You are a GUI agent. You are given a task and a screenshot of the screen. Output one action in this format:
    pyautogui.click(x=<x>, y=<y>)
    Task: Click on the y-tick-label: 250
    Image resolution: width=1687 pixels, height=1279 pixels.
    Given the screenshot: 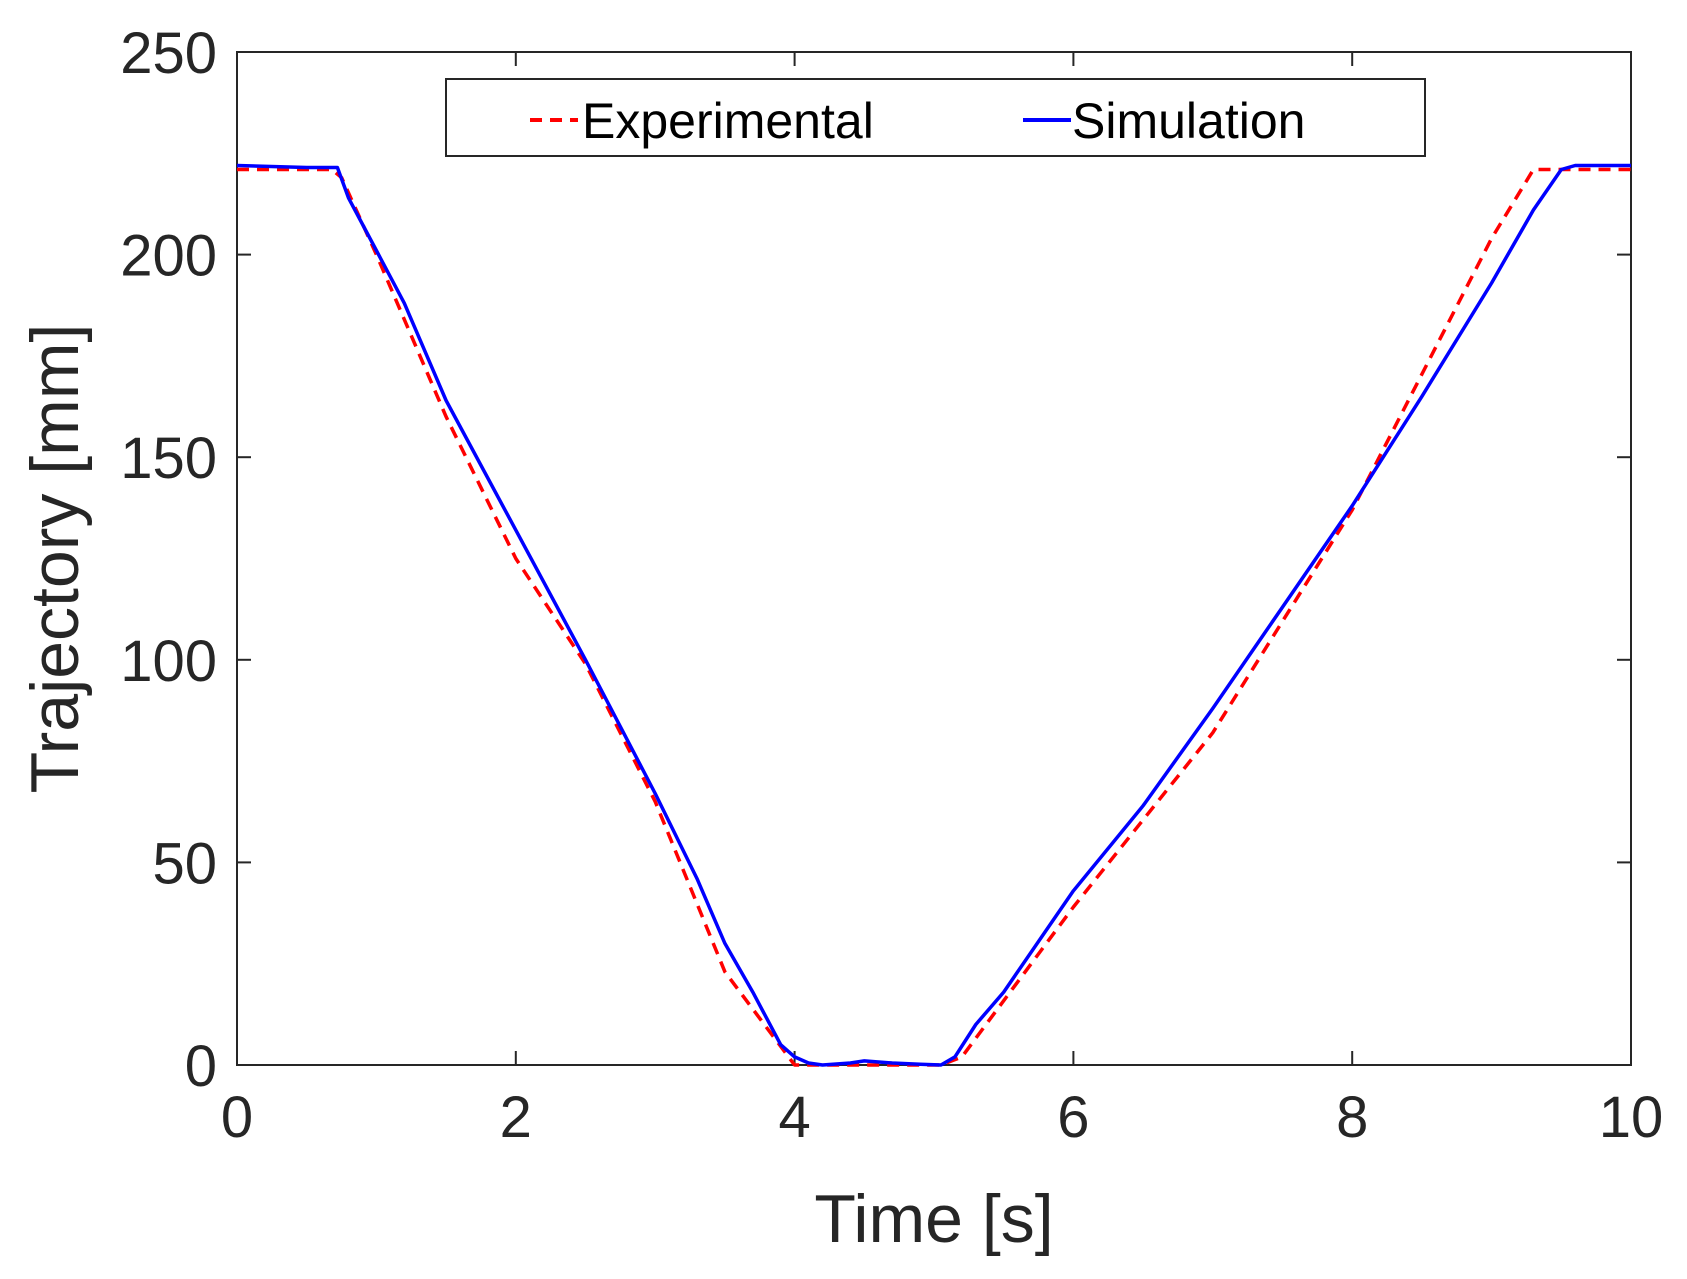 What is the action you would take?
    pyautogui.click(x=168, y=53)
    